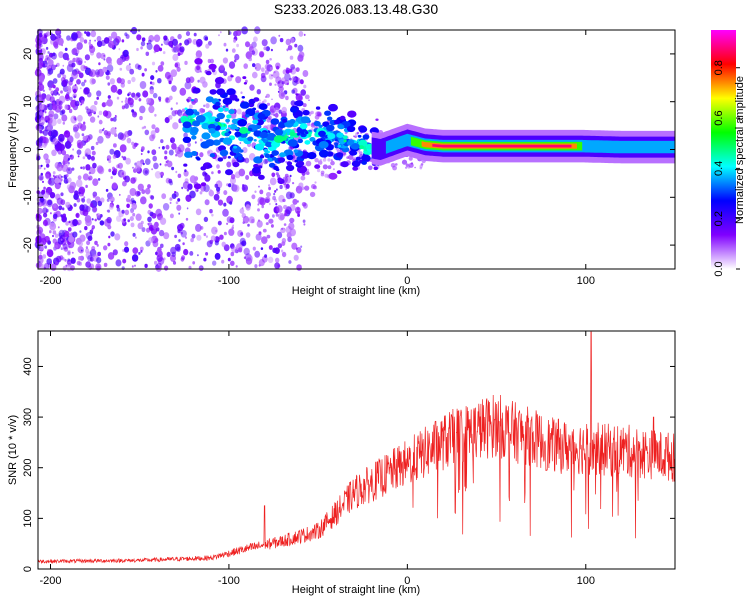  Describe the element at coordinates (407, 581) in the screenshot. I see `snr-x-tick-label: 0` at that location.